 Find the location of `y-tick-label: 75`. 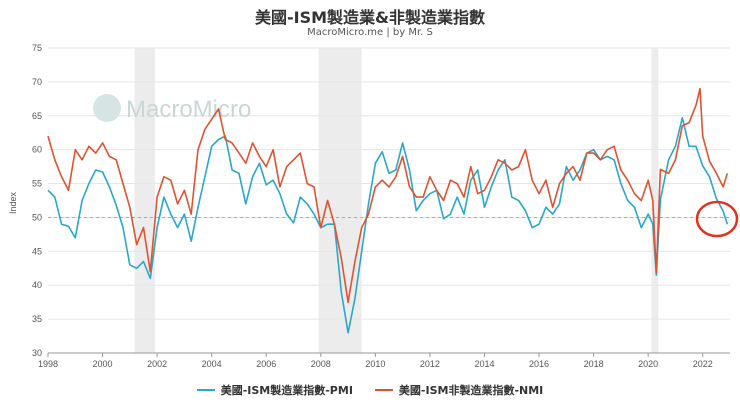

y-tick-label: 75 is located at coordinates (37, 48).